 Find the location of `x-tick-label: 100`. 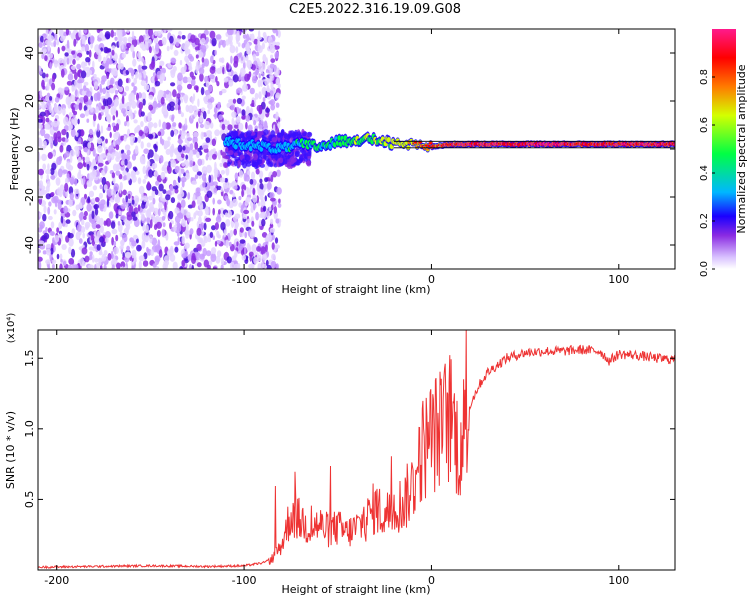

x-tick-label: 100 is located at coordinates (618, 279).